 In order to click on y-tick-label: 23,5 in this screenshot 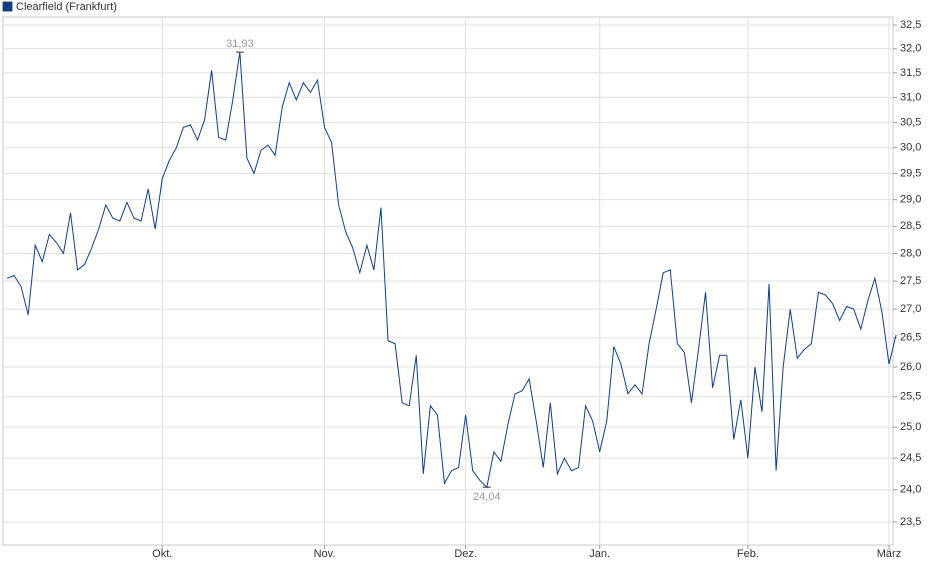, I will do `click(910, 522)`.